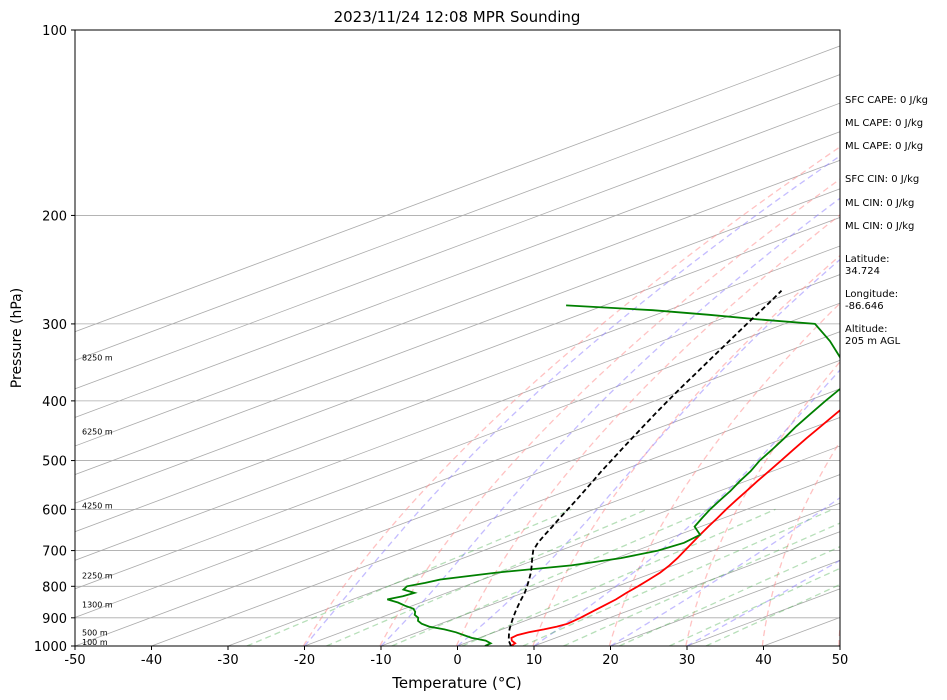 The image size is (947, 700). Describe the element at coordinates (380, 660) in the screenshot. I see `x-tick-label: -10` at that location.